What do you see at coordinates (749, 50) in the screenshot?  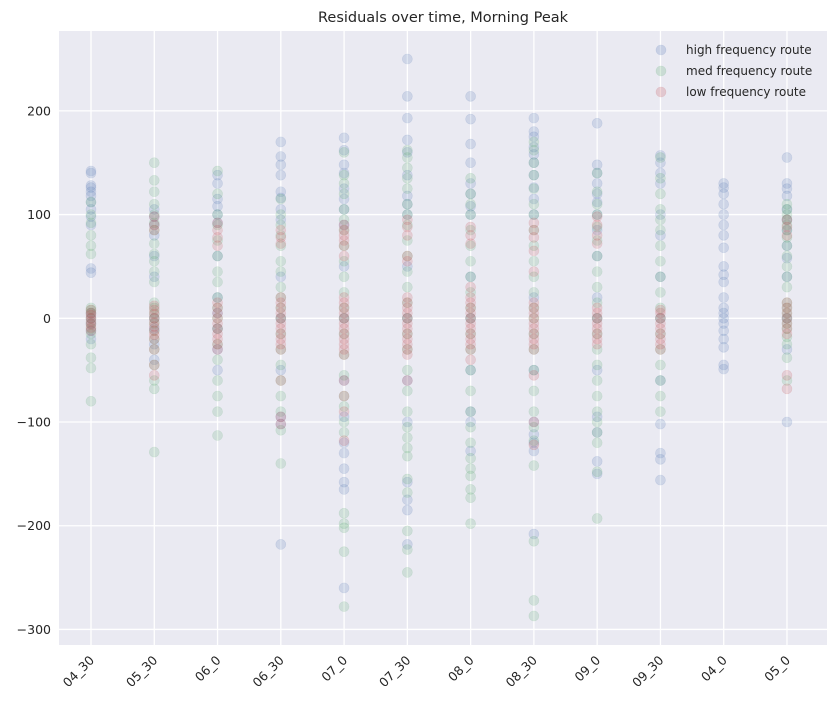 I see `legend-label: high frequency route` at bounding box center [749, 50].